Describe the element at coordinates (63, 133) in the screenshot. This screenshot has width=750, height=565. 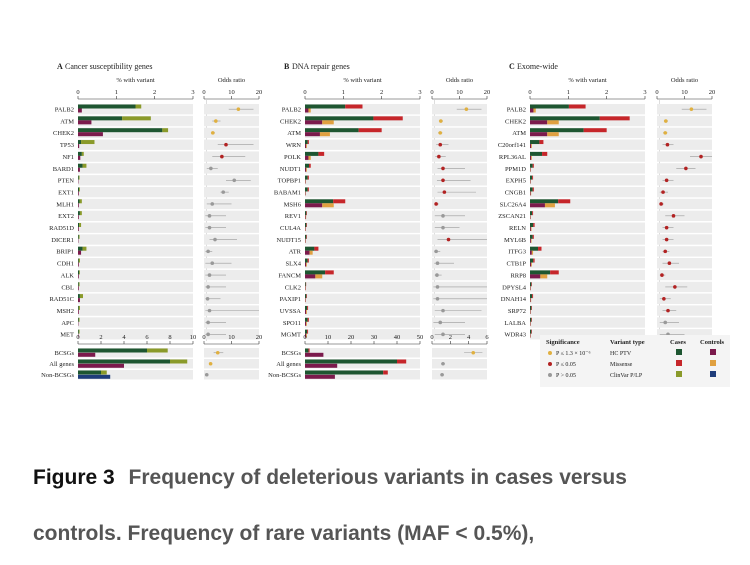
I see `panel-a-gene-label: CHEK2` at that location.